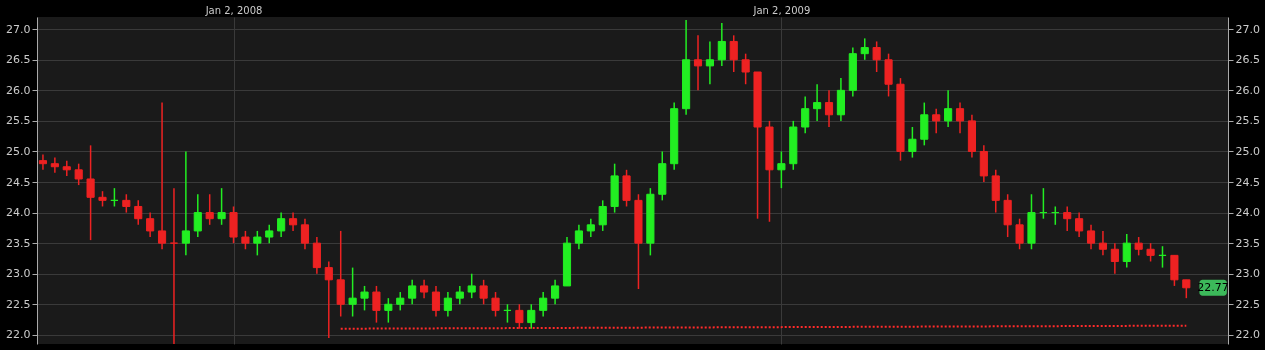  Describe the element at coordinates (18, 90) in the screenshot. I see `y-tick-label: 26.0` at that location.